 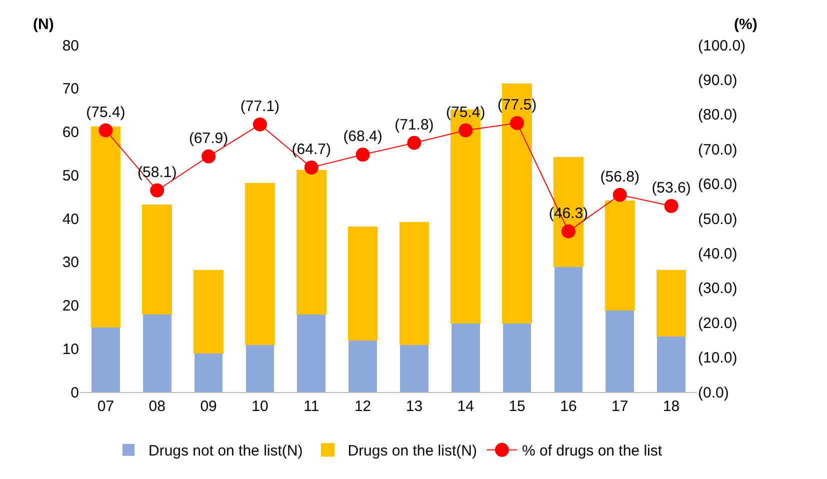 I want to click on data-label: (75.4), so click(x=106, y=112).